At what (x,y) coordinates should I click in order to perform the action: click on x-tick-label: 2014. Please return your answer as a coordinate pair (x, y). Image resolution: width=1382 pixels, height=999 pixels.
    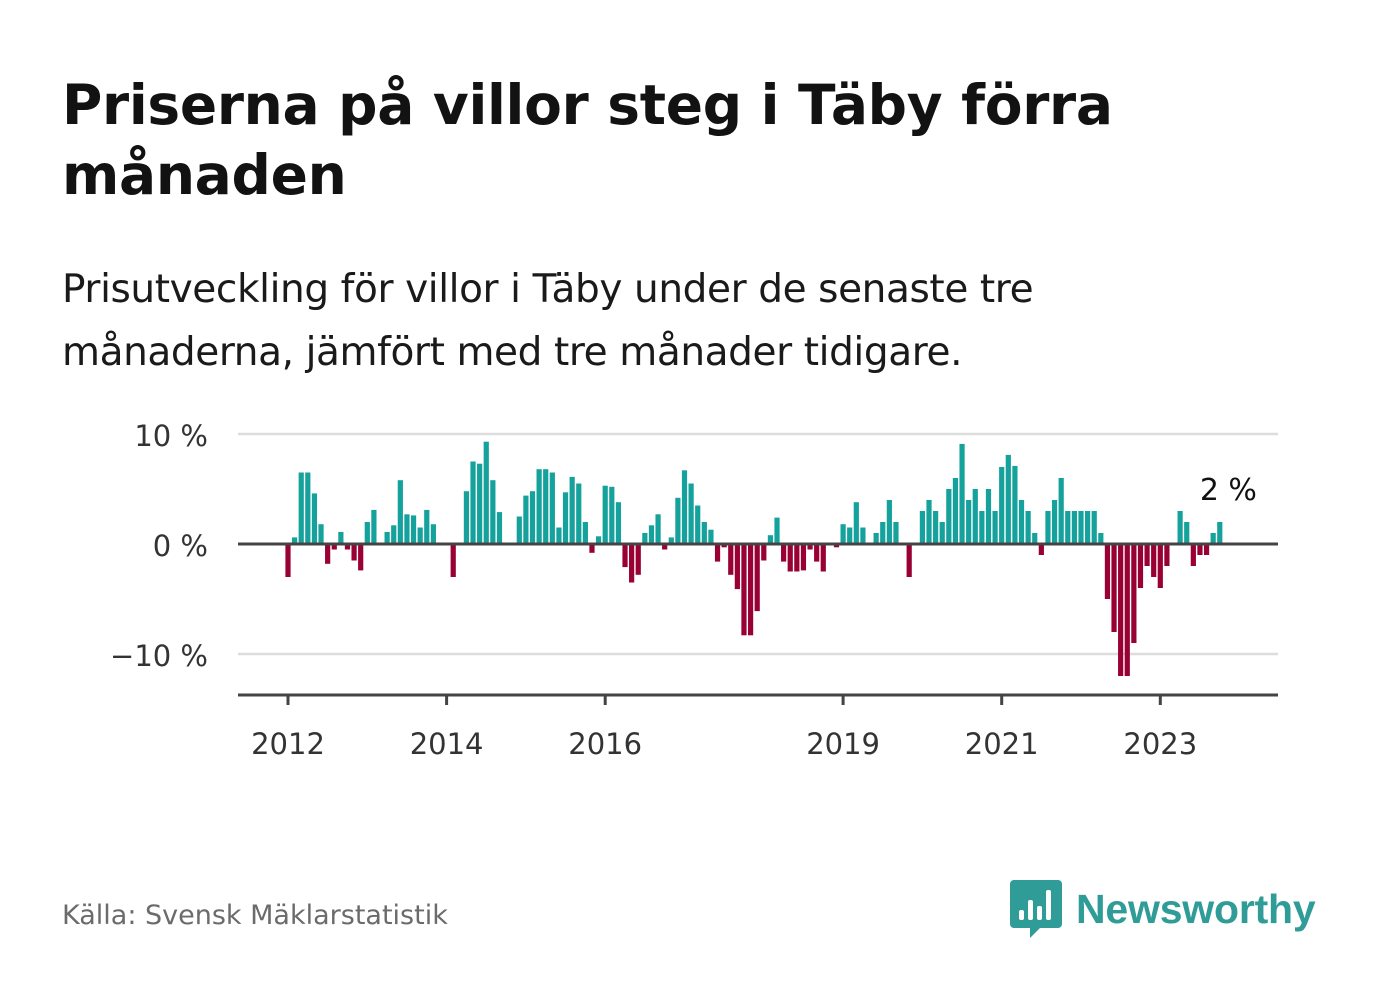
    Looking at the image, I should click on (447, 744).